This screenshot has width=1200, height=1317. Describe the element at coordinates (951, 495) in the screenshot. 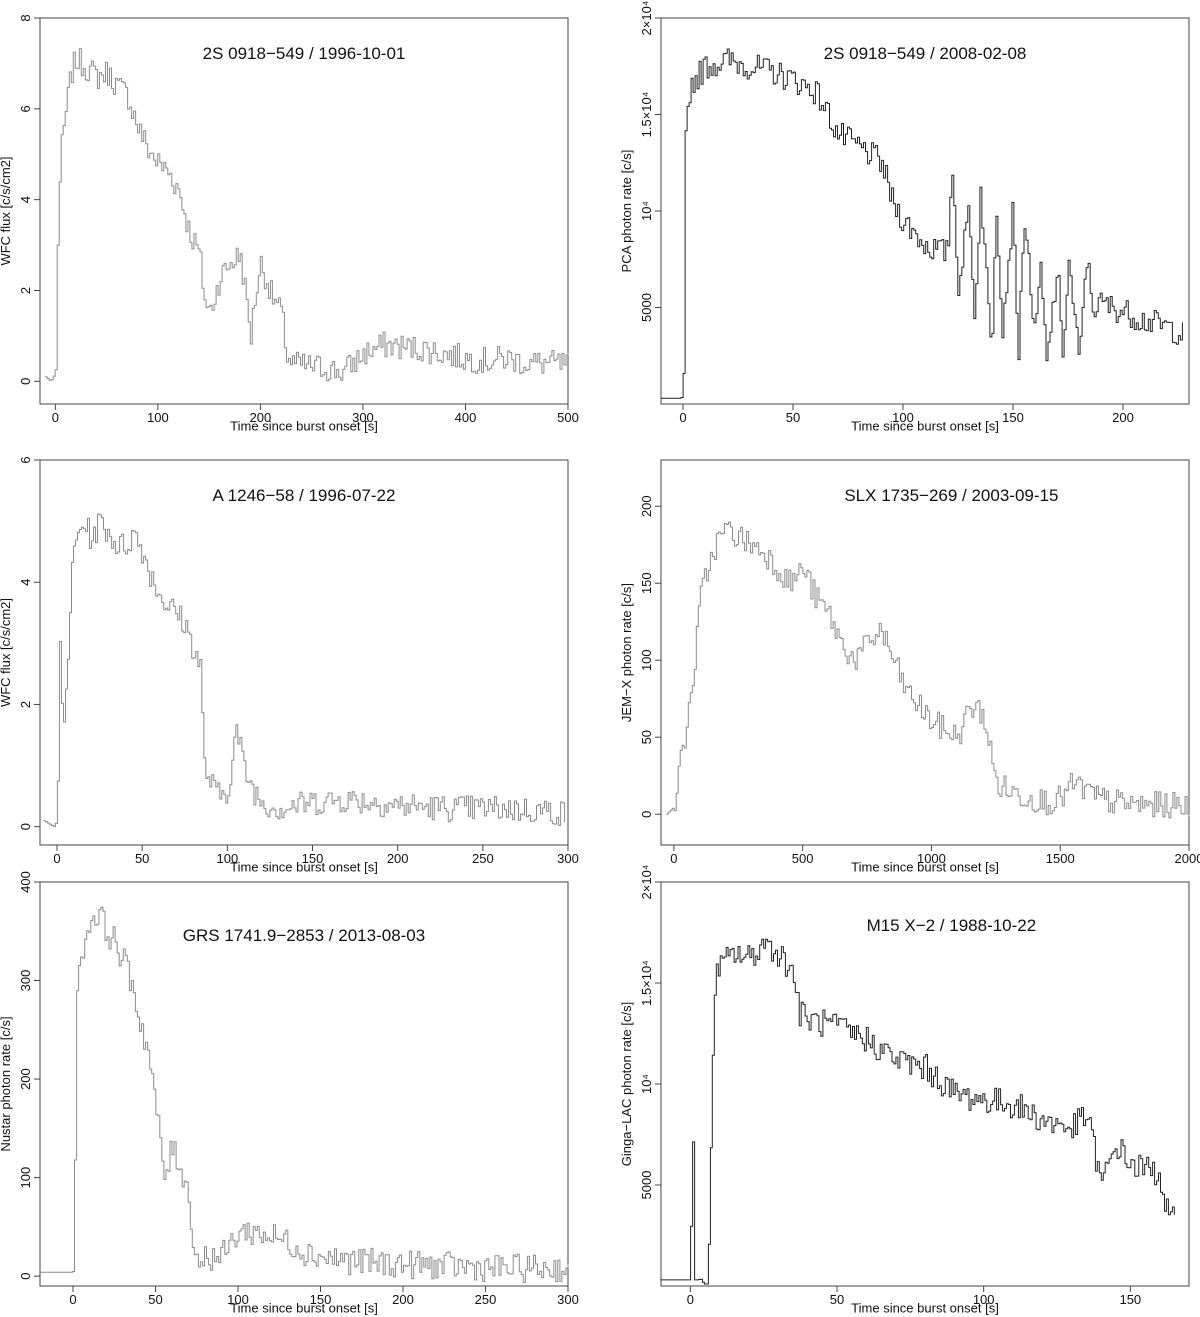

I see `panel-title: SLX 1735−269 / 2003-09-15` at that location.